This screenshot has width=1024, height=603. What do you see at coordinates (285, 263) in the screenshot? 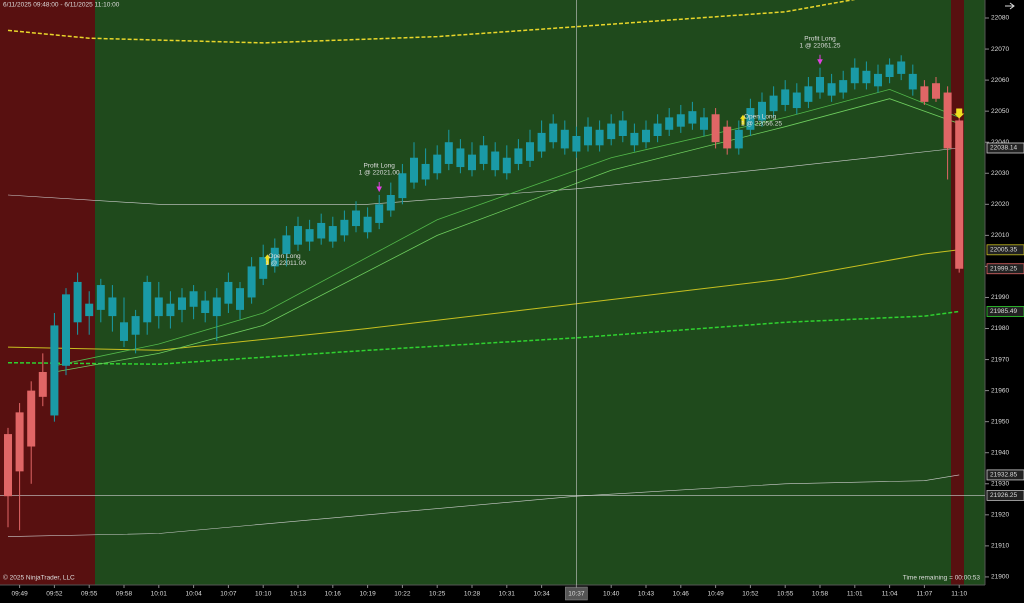
I see `trade-detail: 1 @ 22011.00` at bounding box center [285, 263].